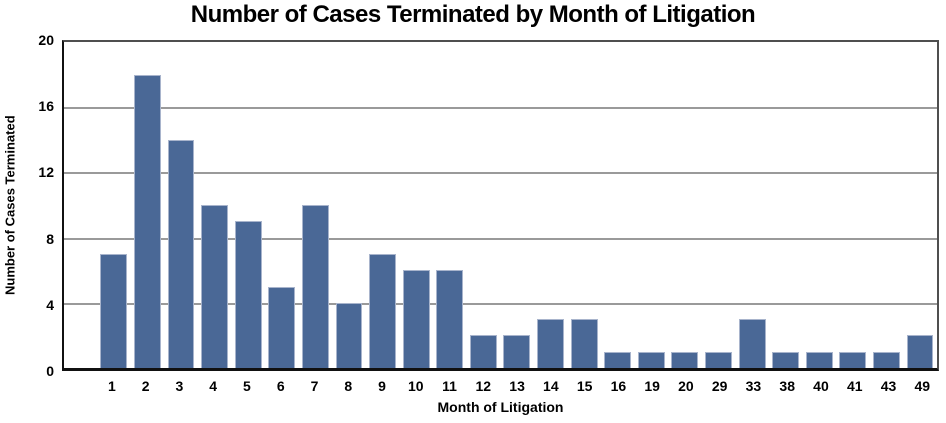  What do you see at coordinates (618, 386) in the screenshot?
I see `x-tick-label: 16` at bounding box center [618, 386].